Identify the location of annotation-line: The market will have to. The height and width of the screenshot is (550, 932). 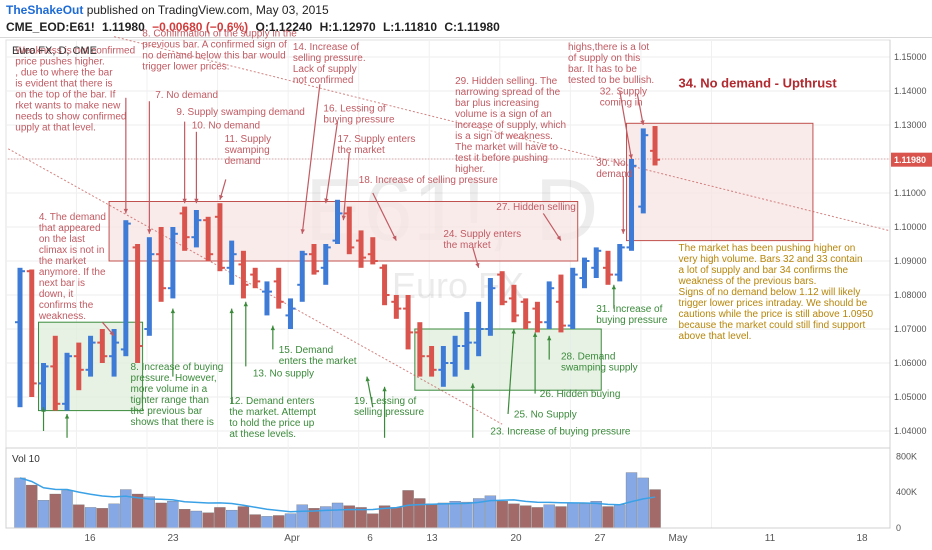
(506, 147).